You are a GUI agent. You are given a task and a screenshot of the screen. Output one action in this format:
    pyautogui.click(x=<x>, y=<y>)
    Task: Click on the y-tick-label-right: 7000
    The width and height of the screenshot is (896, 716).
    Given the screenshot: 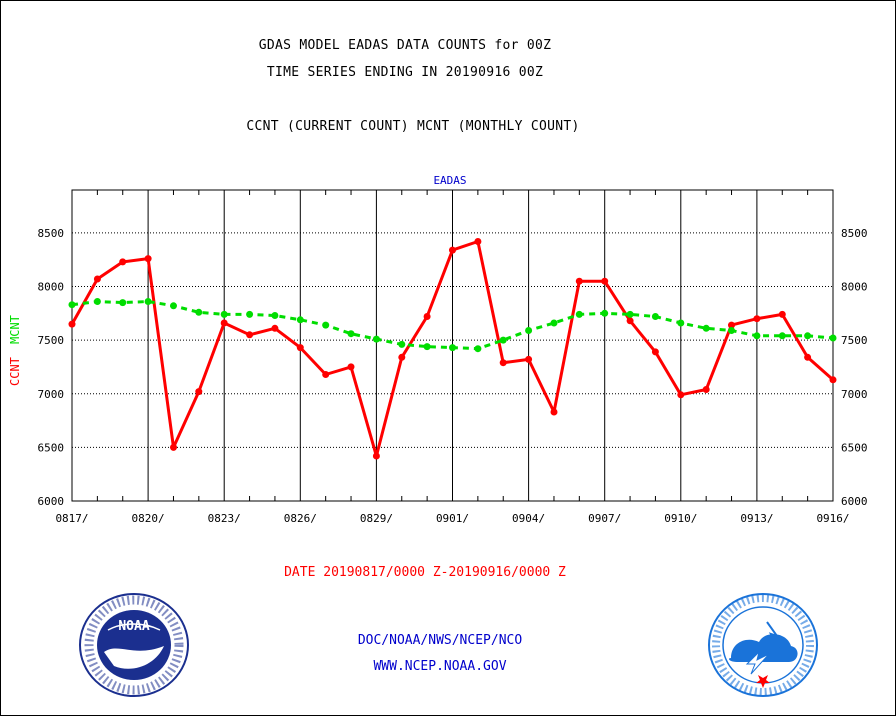 What is the action you would take?
    pyautogui.click(x=854, y=394)
    